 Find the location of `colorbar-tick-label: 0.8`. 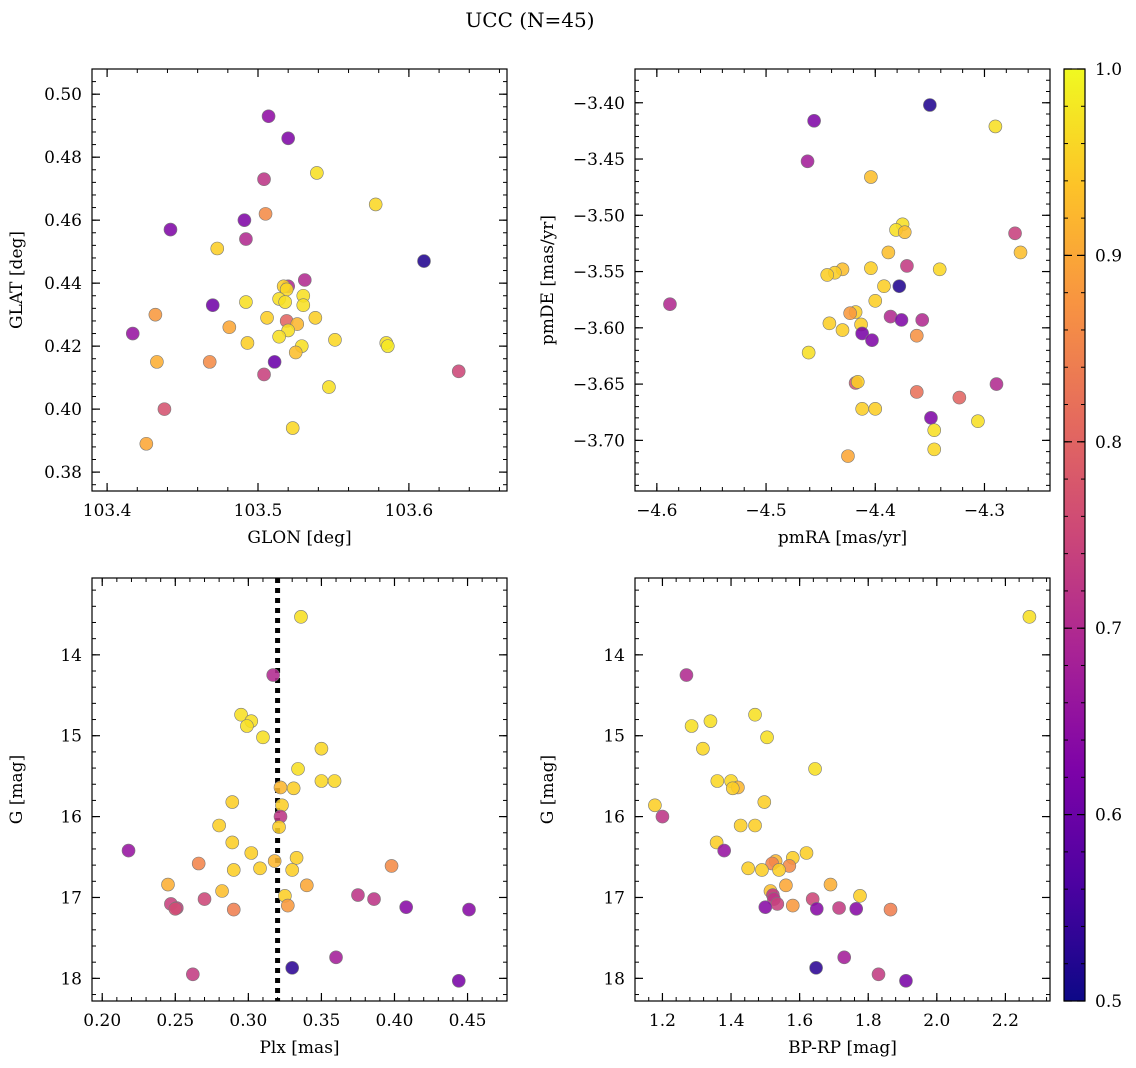

colorbar-tick-label: 0.8 is located at coordinates (1108, 443).